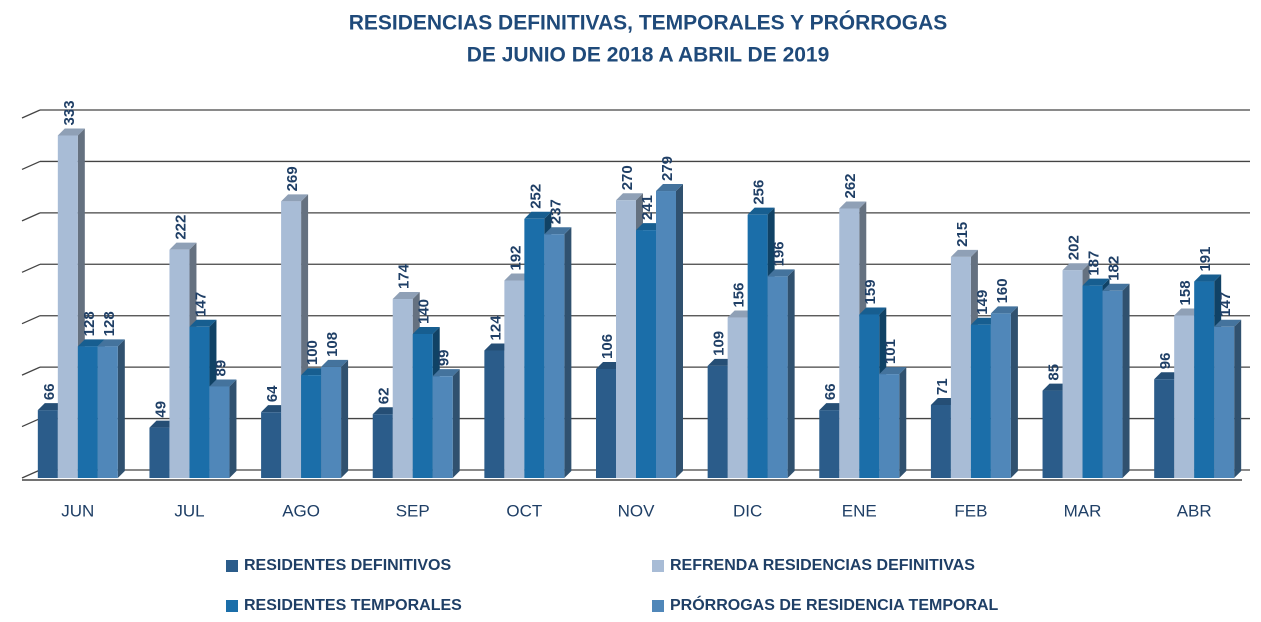 This screenshot has width=1261, height=622. Describe the element at coordinates (970, 510) in the screenshot. I see `x-tick-label: FEB` at that location.